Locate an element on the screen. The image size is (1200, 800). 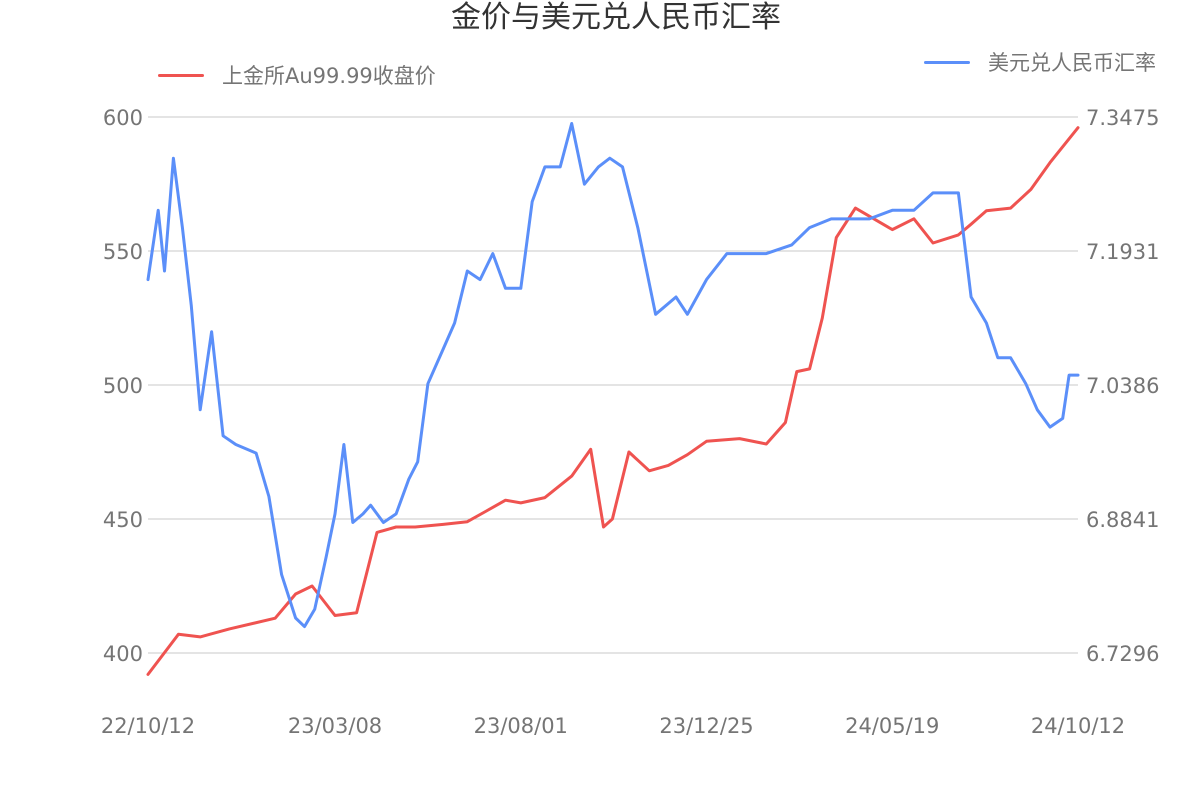
legend-usd-cny: 美元兑人民币汇率 is located at coordinates (1040, 62).